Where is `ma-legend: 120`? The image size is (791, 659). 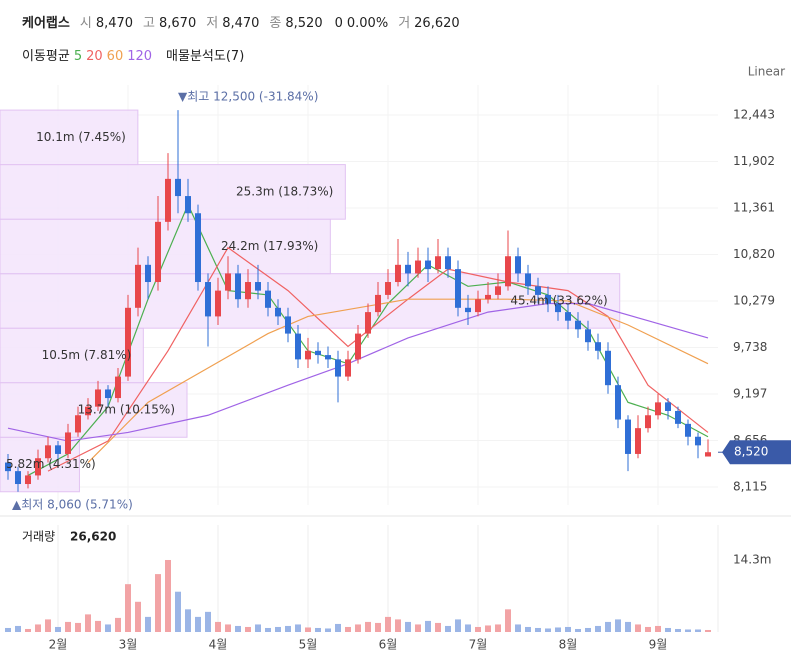
ma-legend: 120 is located at coordinates (140, 56).